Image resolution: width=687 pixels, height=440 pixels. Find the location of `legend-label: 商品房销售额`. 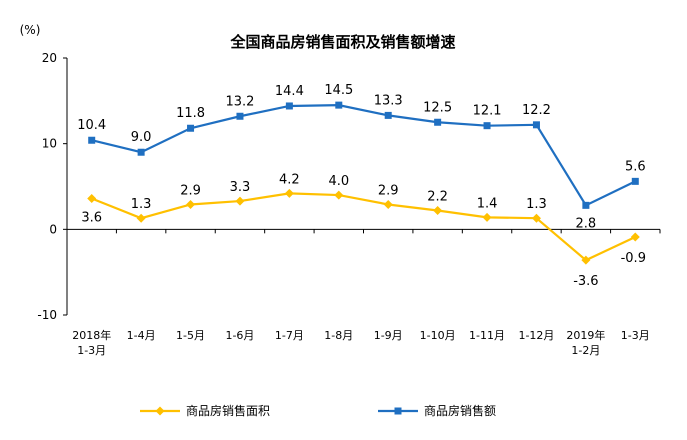

legend-label: 商品房销售额 is located at coordinates (460, 410).